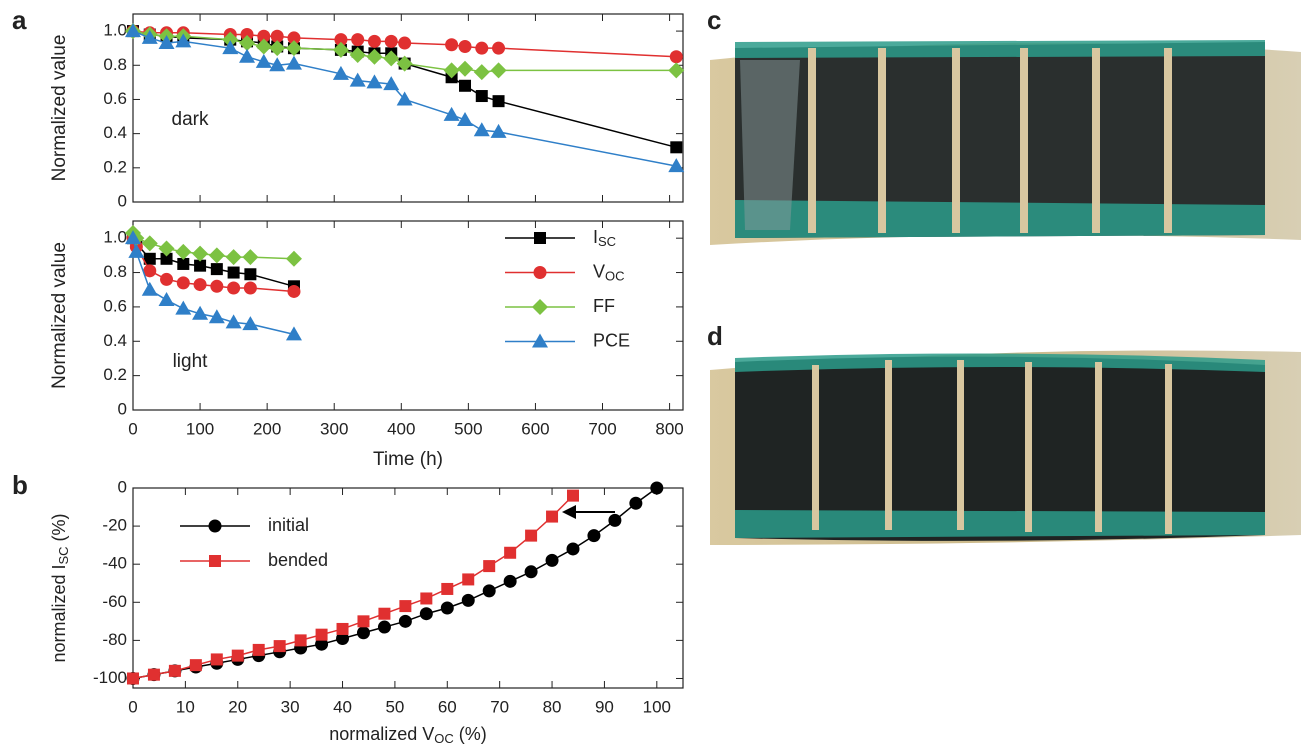  Describe the element at coordinates (334, 428) in the screenshot. I see `x-tick-label: 300` at that location.